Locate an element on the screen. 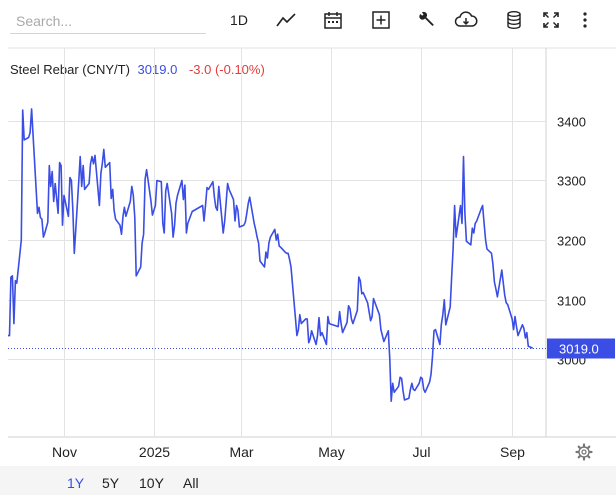 The image size is (616, 495). y-tick-label: 3300 is located at coordinates (571, 181).